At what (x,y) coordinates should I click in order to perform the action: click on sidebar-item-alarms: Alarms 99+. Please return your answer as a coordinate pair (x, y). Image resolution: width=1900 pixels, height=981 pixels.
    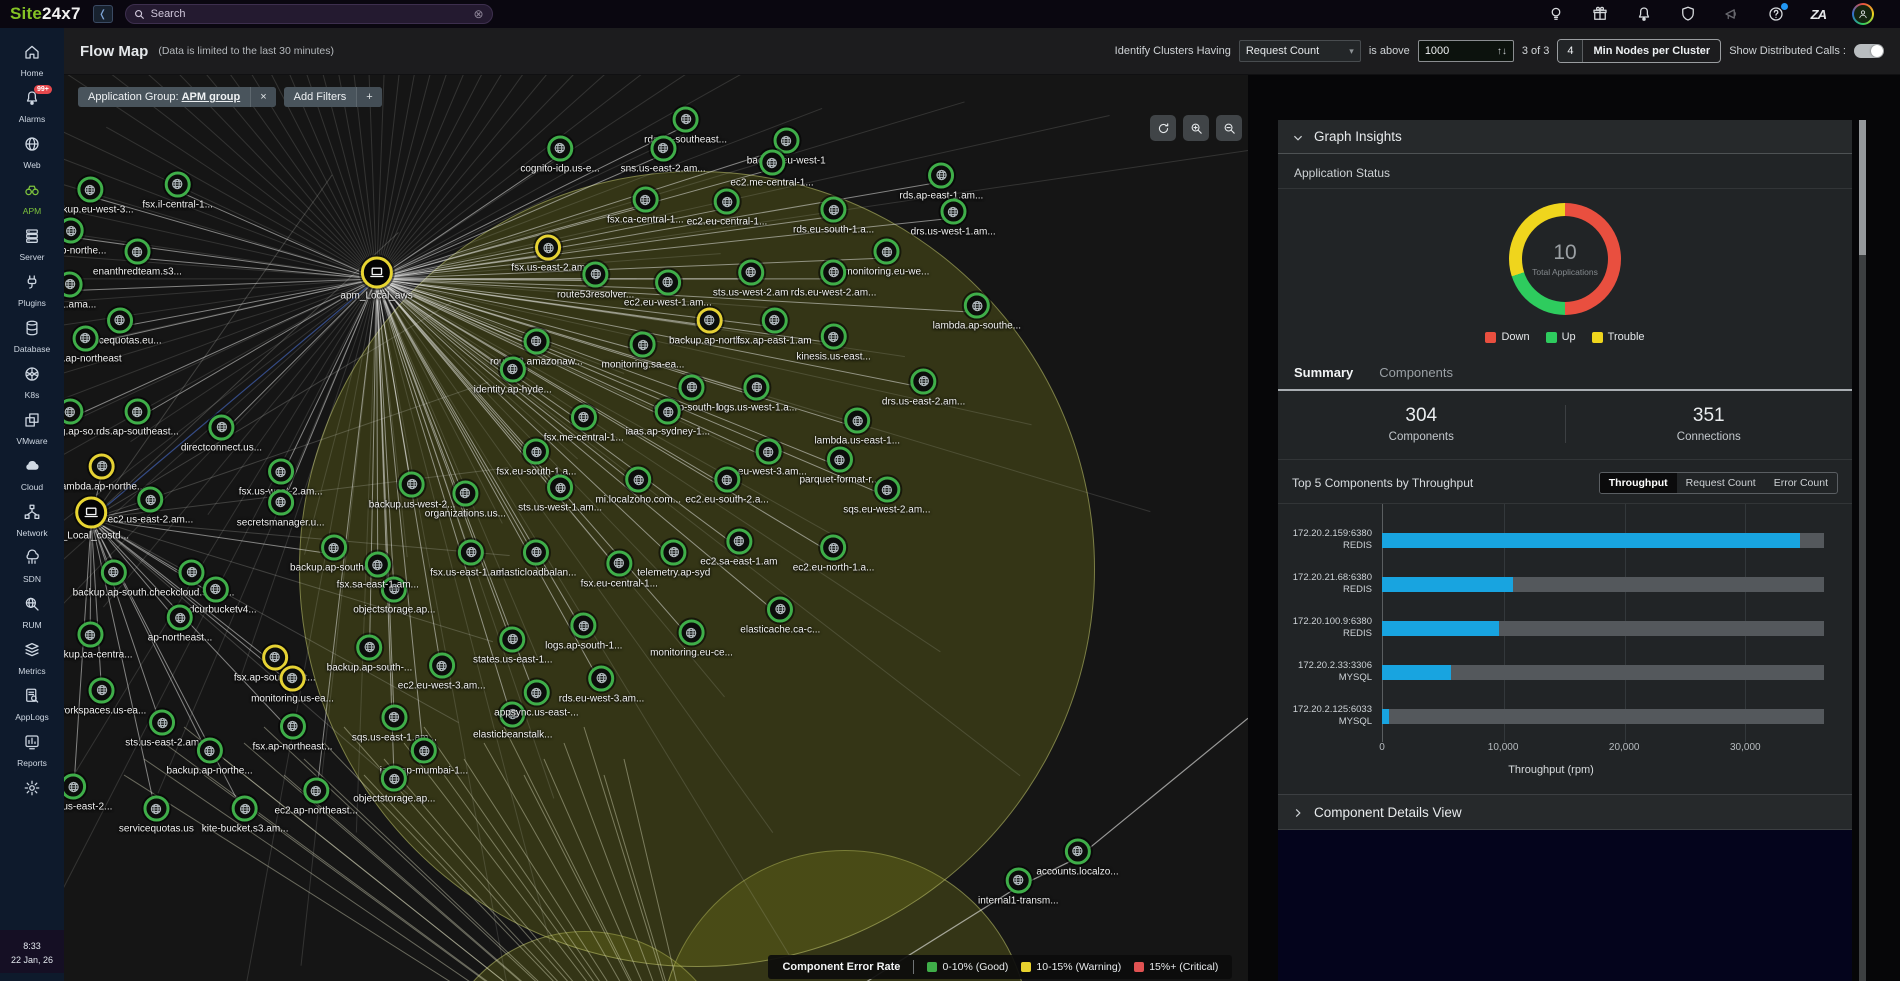
    Looking at the image, I should click on (32, 107).